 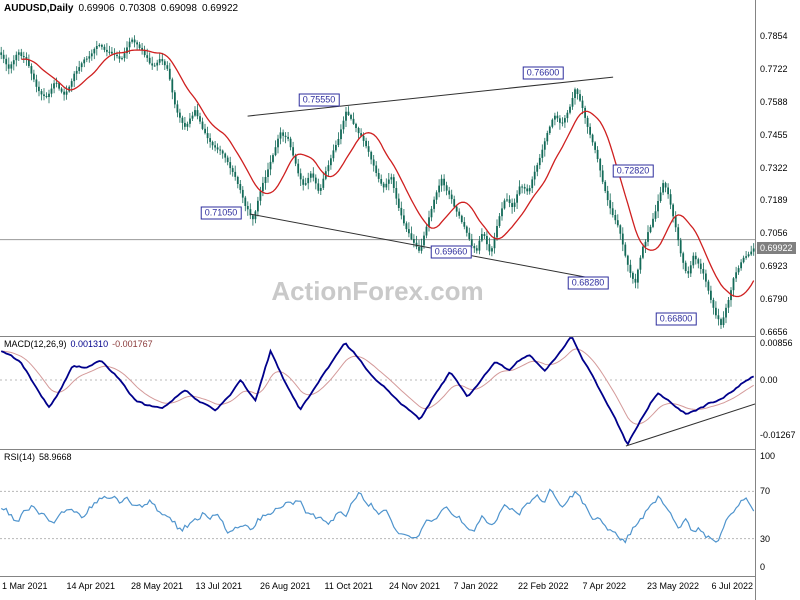 I want to click on swing-price-label: 0.69660, so click(x=451, y=252).